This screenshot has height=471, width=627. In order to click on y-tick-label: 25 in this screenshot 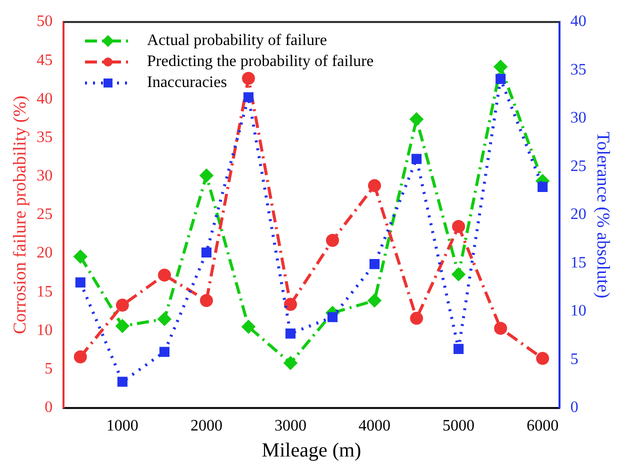, I will do `click(44, 215)`.